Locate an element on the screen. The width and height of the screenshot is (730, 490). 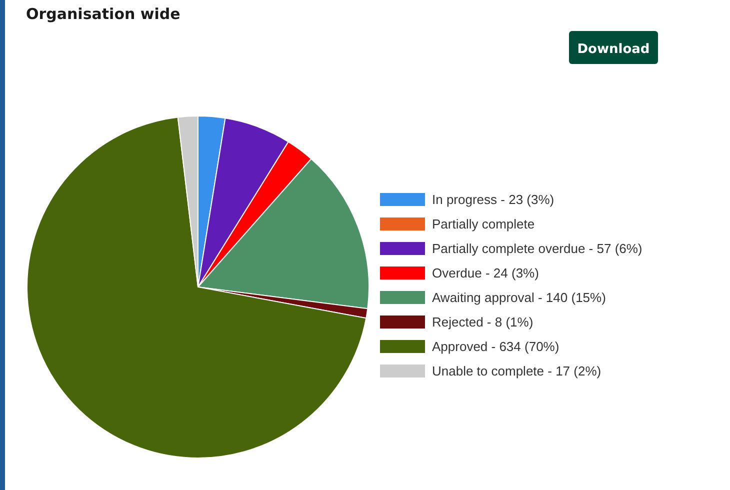
legend-label: In progress - 23 (3%) is located at coordinates (493, 199).